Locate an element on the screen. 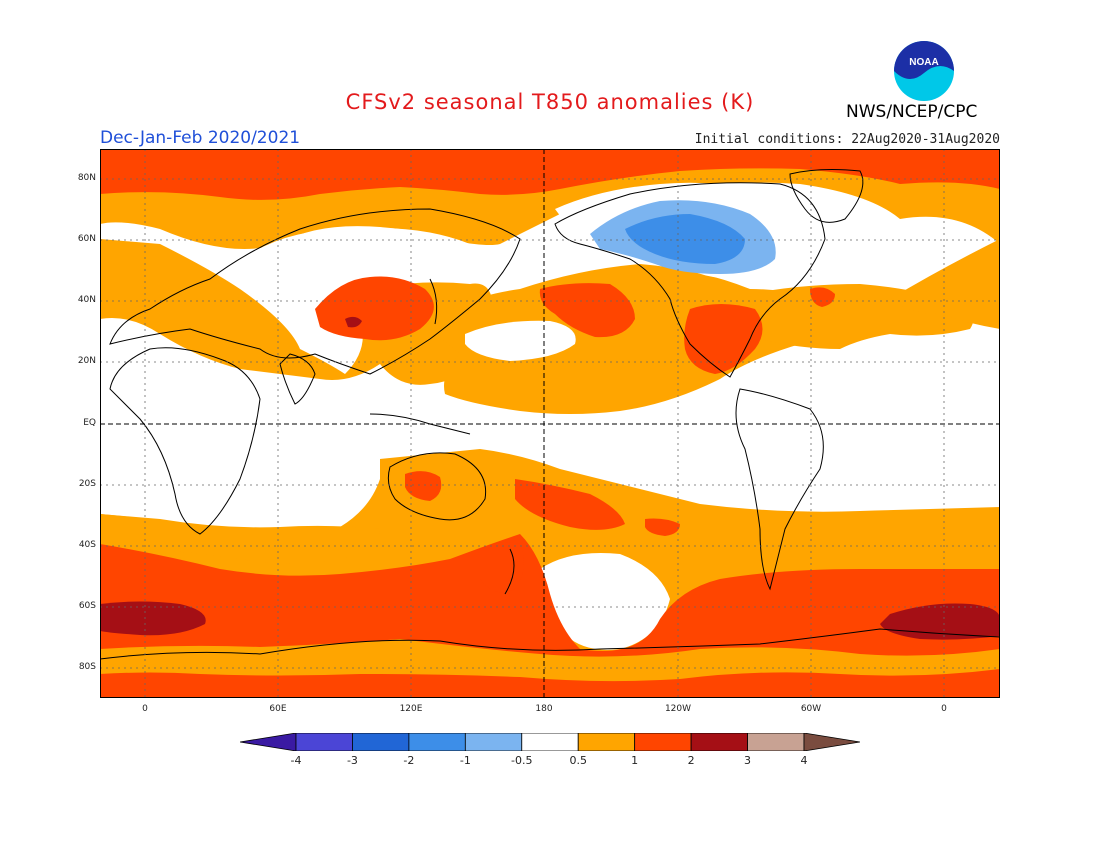 The width and height of the screenshot is (1100, 850). legend-label: 2 is located at coordinates (691, 760).